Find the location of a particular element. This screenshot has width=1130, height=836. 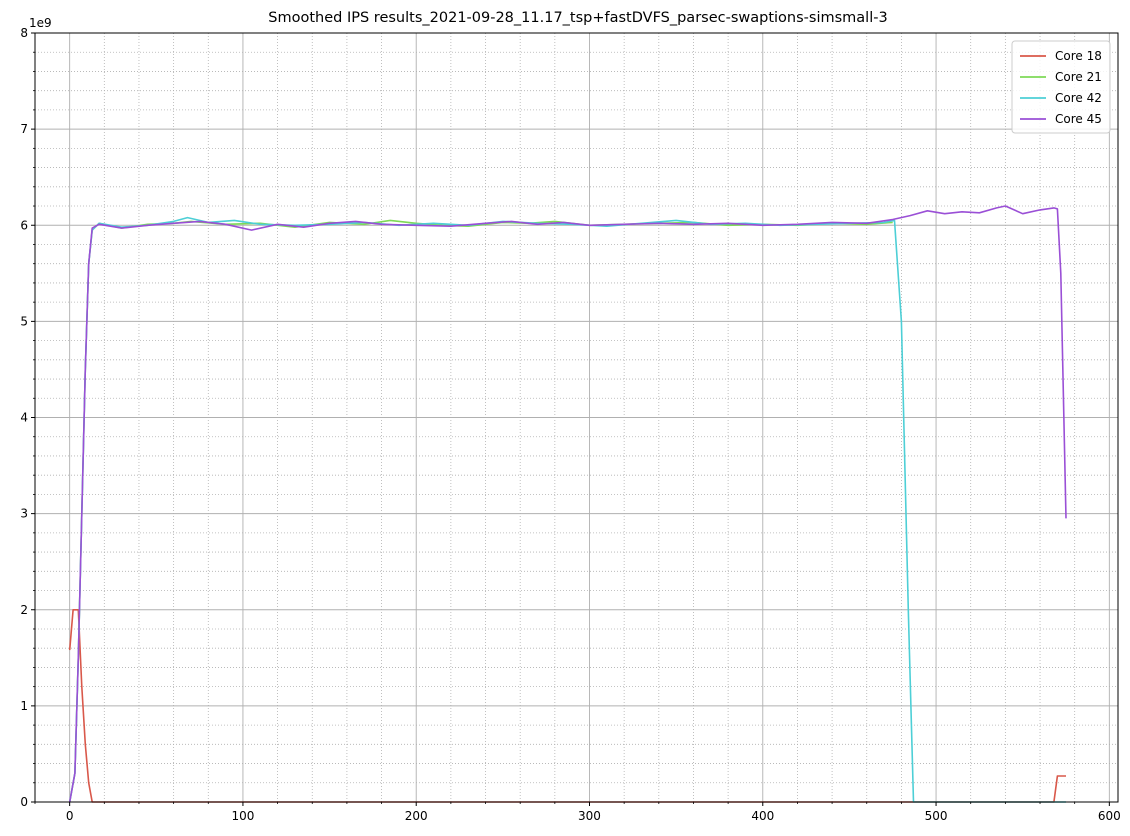

y-offset-label: 1e9 is located at coordinates (40, 23).